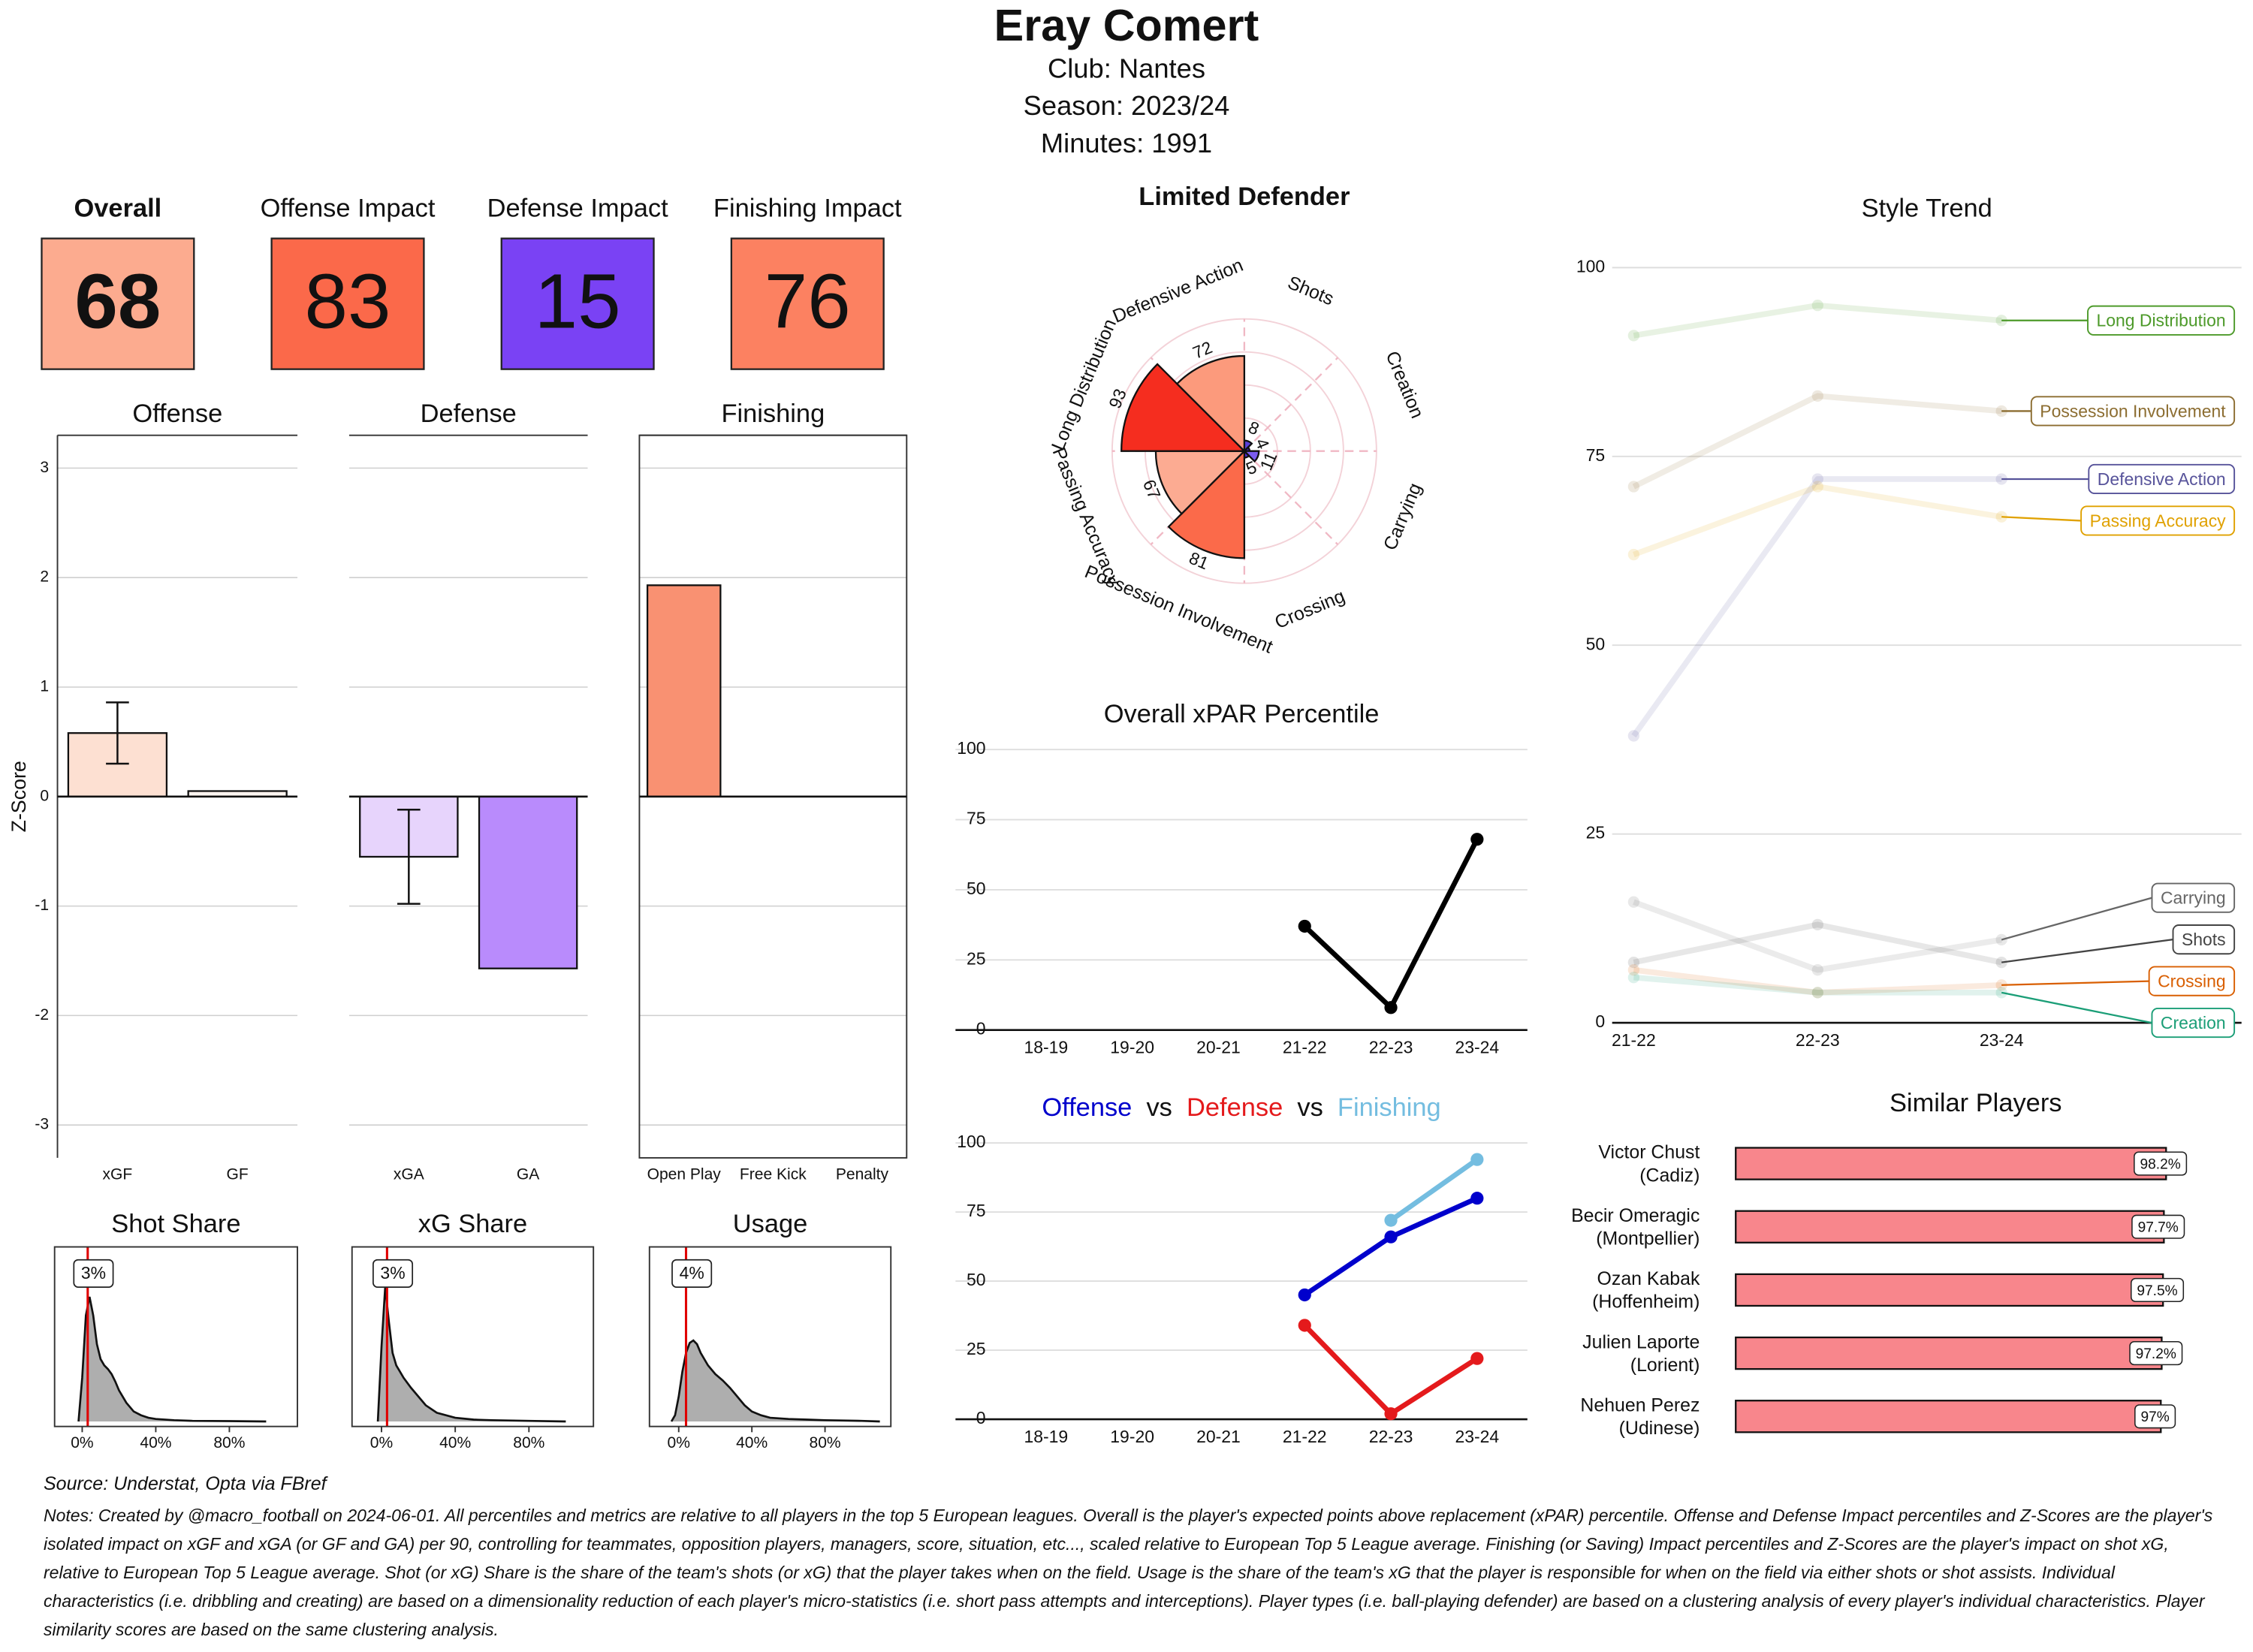 This screenshot has width=2253, height=1652. Describe the element at coordinates (771, 1224) in the screenshot. I see `panel-title: Usage` at that location.